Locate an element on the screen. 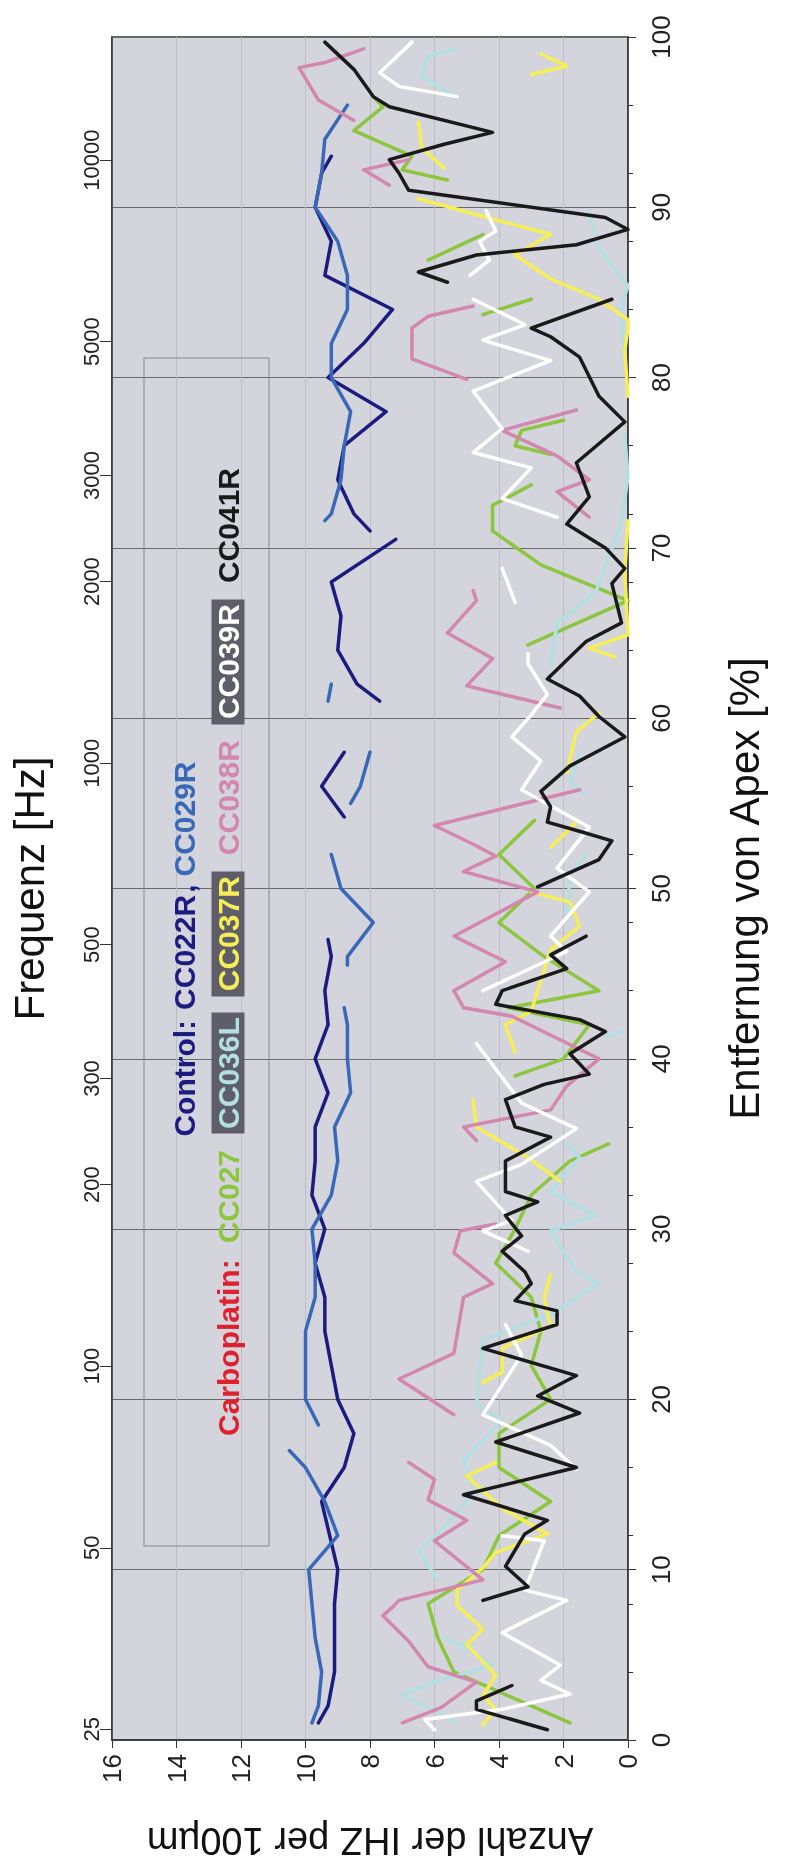 The image size is (794, 1875). text: CC036L is located at coordinates (227, 1073).